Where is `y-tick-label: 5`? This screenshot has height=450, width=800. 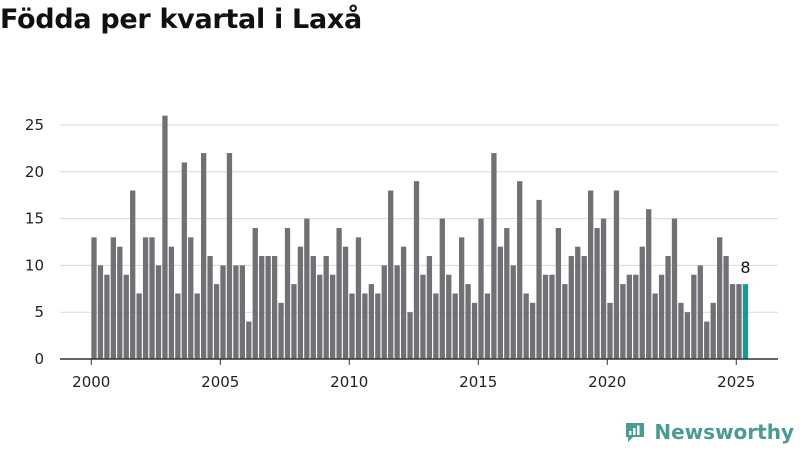
y-tick-label: 5 is located at coordinates (39, 312).